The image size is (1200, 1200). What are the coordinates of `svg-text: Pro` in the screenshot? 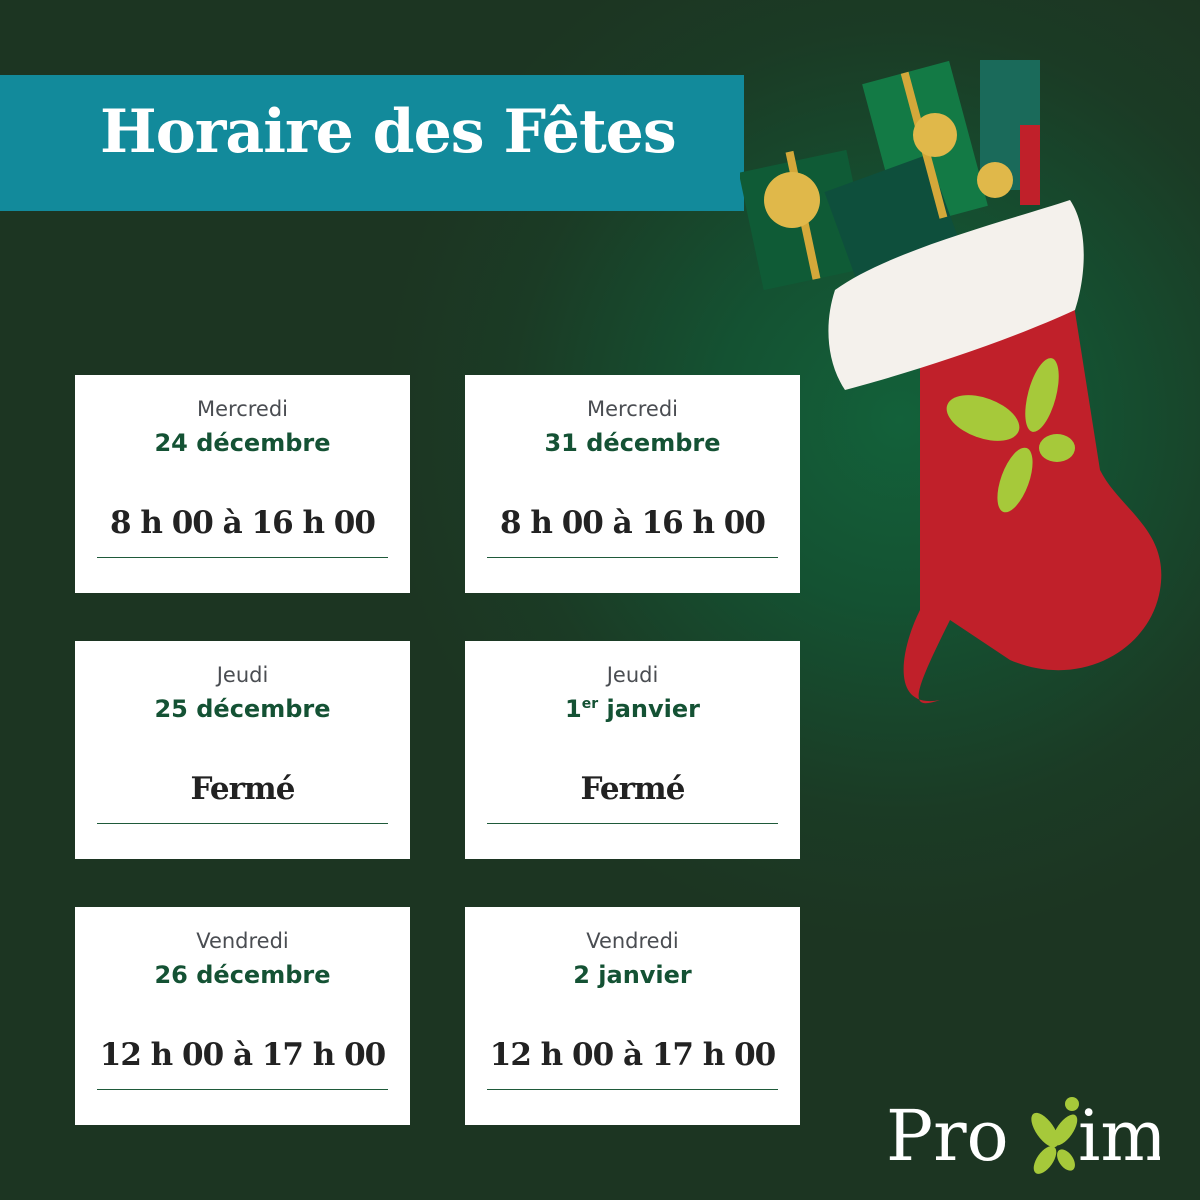 It's located at (947, 1136).